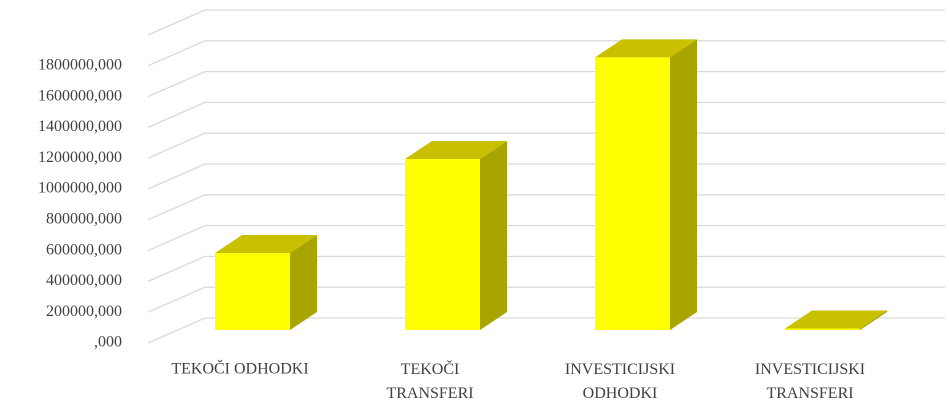 The image size is (949, 404). Describe the element at coordinates (810, 381) in the screenshot. I see `x-tick-label: INVESTICIJSKI TRANSFERI` at that location.